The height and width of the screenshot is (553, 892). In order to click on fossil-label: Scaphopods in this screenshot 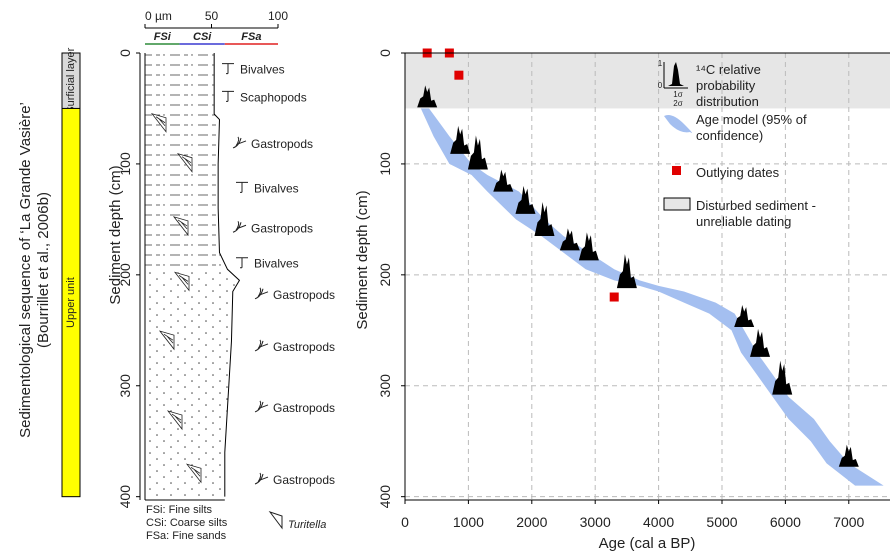, I will do `click(273, 97)`.